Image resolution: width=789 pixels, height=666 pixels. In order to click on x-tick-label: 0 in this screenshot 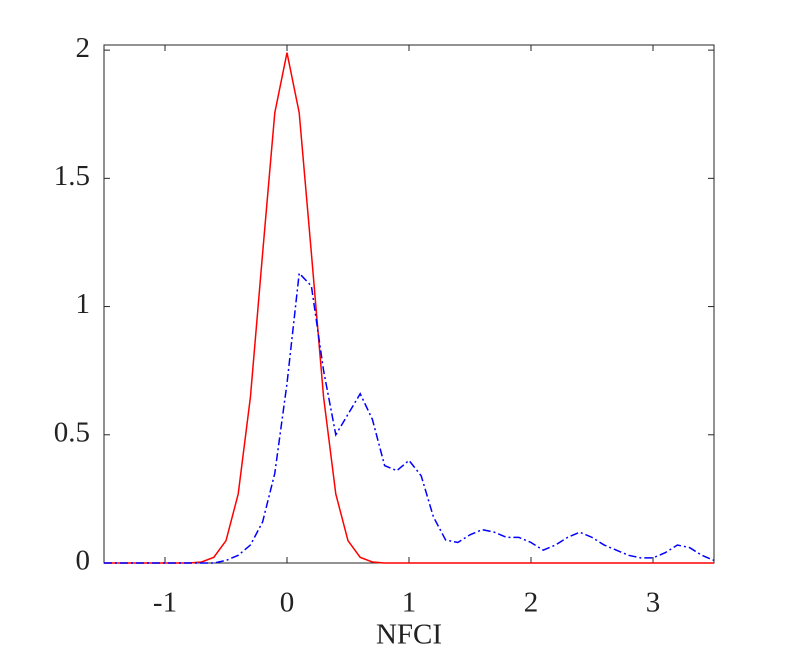, I will do `click(287, 603)`.